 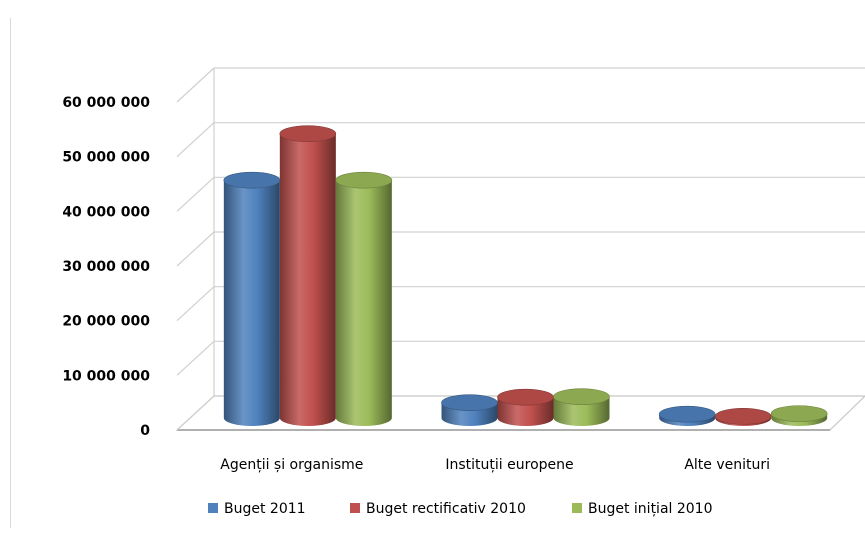 What do you see at coordinates (106, 376) in the screenshot?
I see `y-tick-label: 10 000 000` at bounding box center [106, 376].